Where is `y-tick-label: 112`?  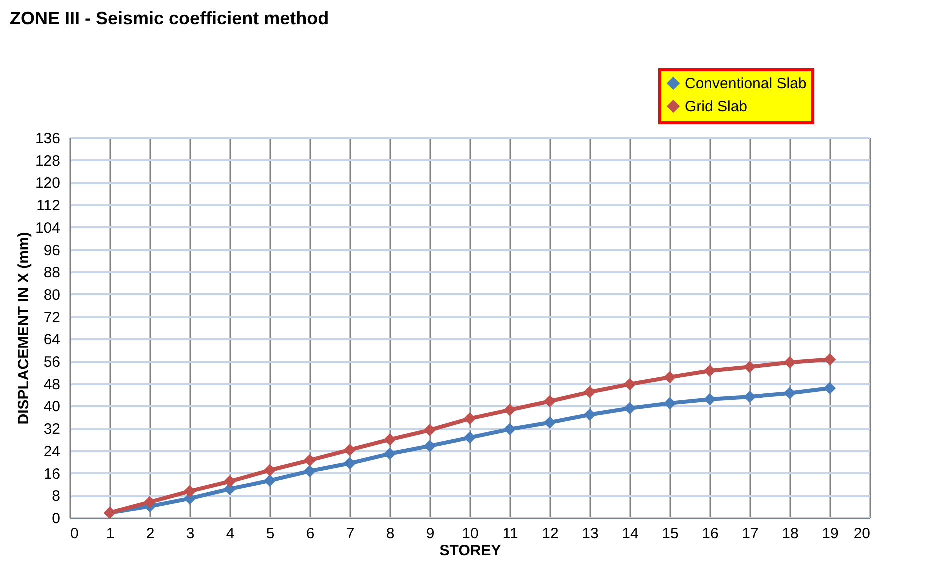 y-tick-label: 112 is located at coordinates (48, 206).